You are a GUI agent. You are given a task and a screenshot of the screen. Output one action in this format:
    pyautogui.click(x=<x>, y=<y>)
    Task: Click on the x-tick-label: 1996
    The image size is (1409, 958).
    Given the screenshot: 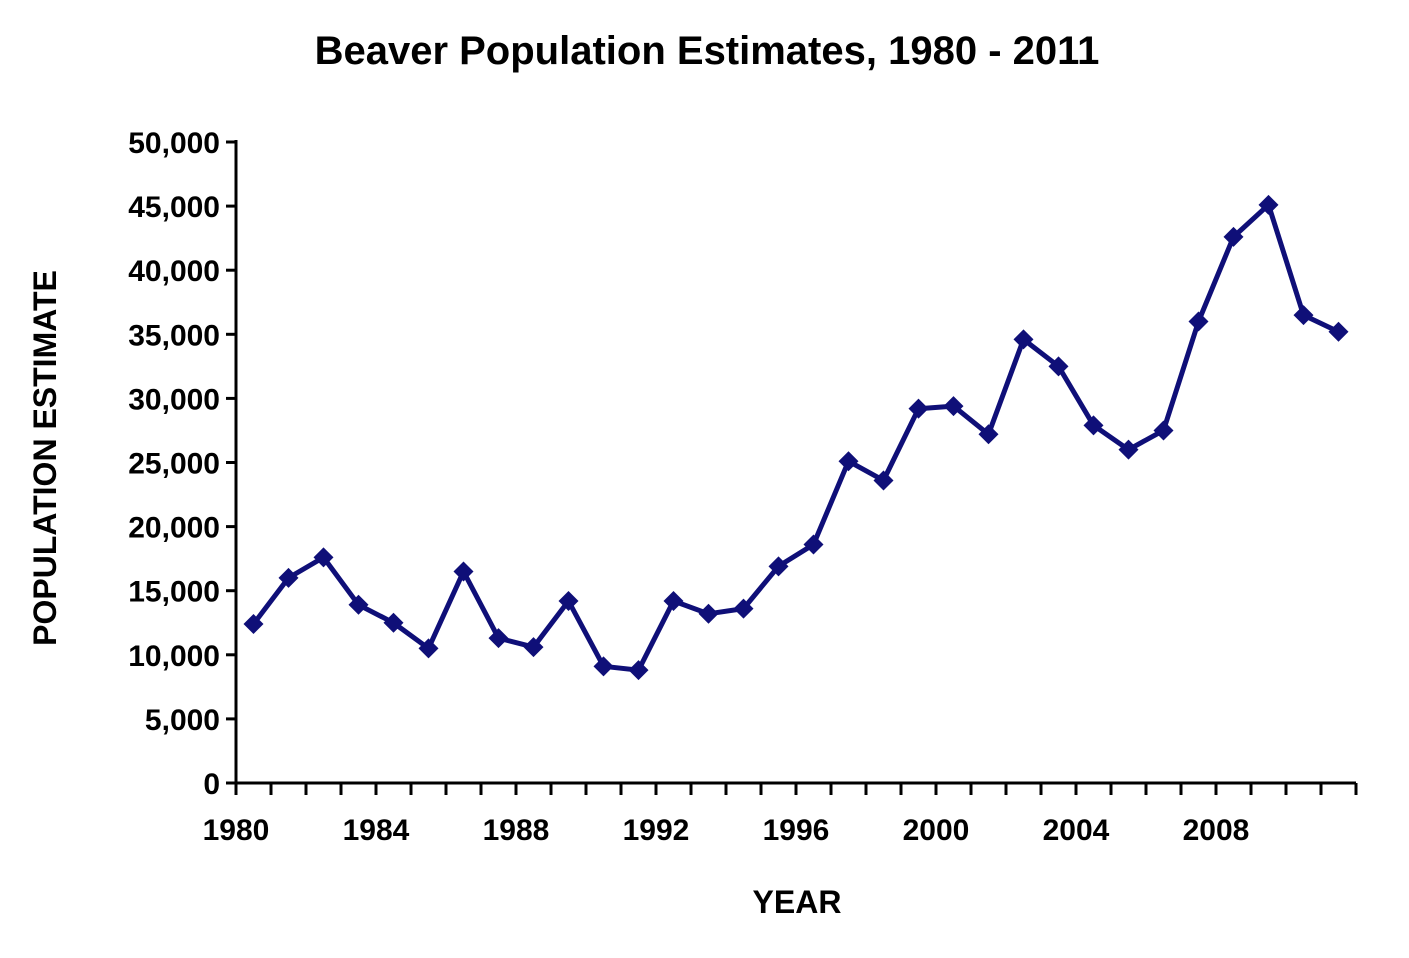 What is the action you would take?
    pyautogui.click(x=796, y=830)
    